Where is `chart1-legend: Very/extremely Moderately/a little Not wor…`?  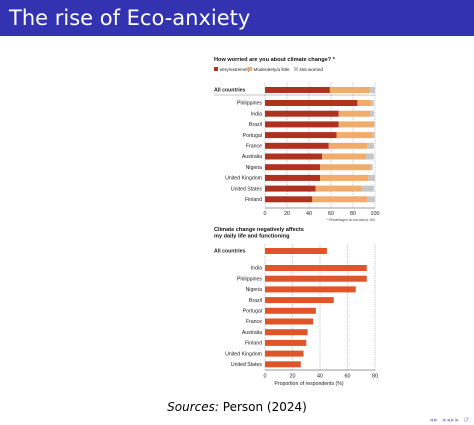 chart1-legend: Very/extremely Moderately/a little Not wor… is located at coordinates (268, 69).